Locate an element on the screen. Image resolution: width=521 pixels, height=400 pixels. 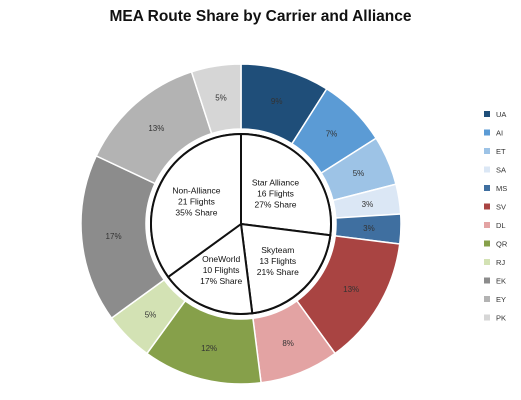
legend-swatch-ek is located at coordinates (487, 280).